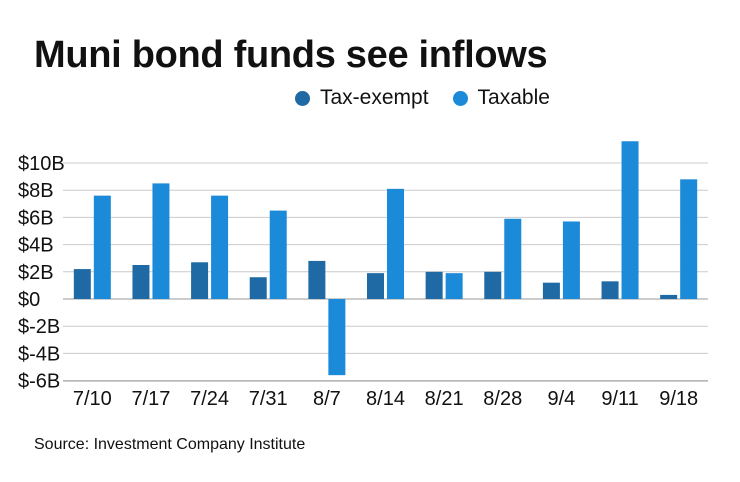 This screenshot has height=482, width=740. I want to click on x-tick-label: 9/18, so click(678, 399).